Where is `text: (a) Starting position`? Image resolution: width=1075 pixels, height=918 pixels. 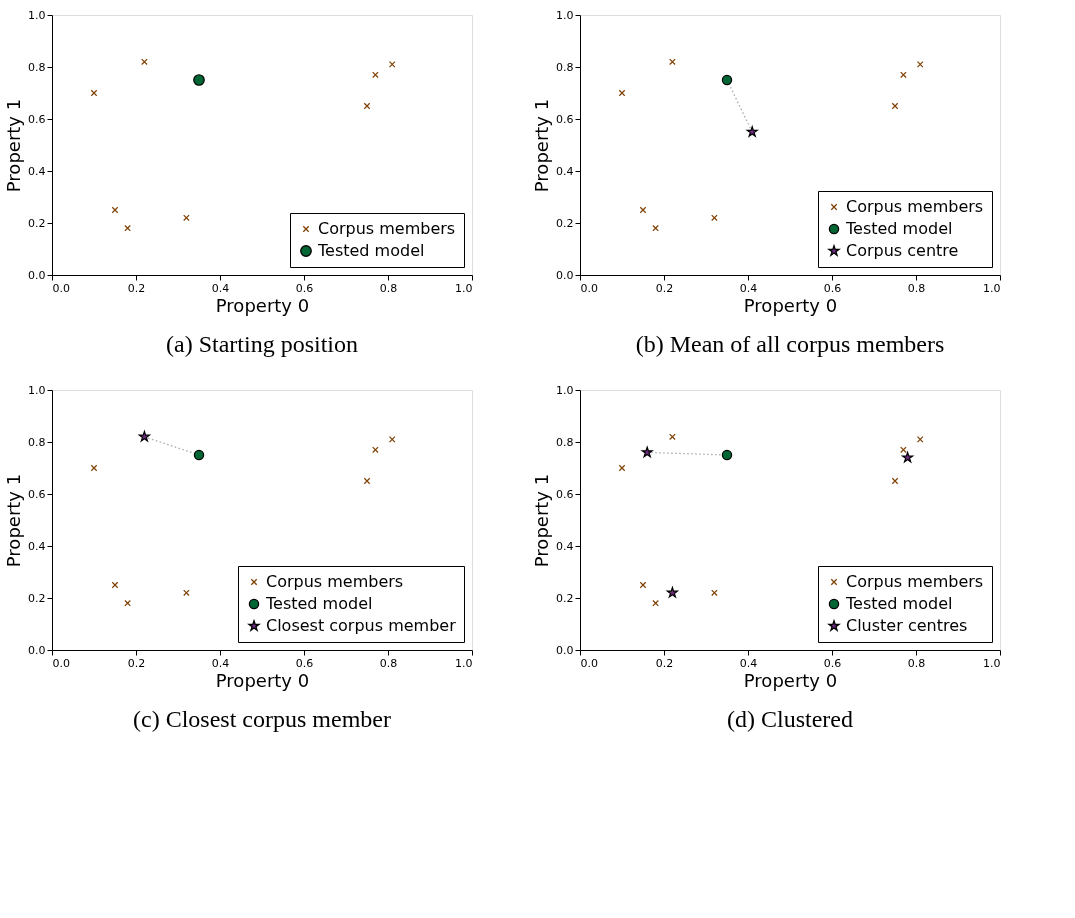
text: (a) Starting position is located at coordinates (262, 344).